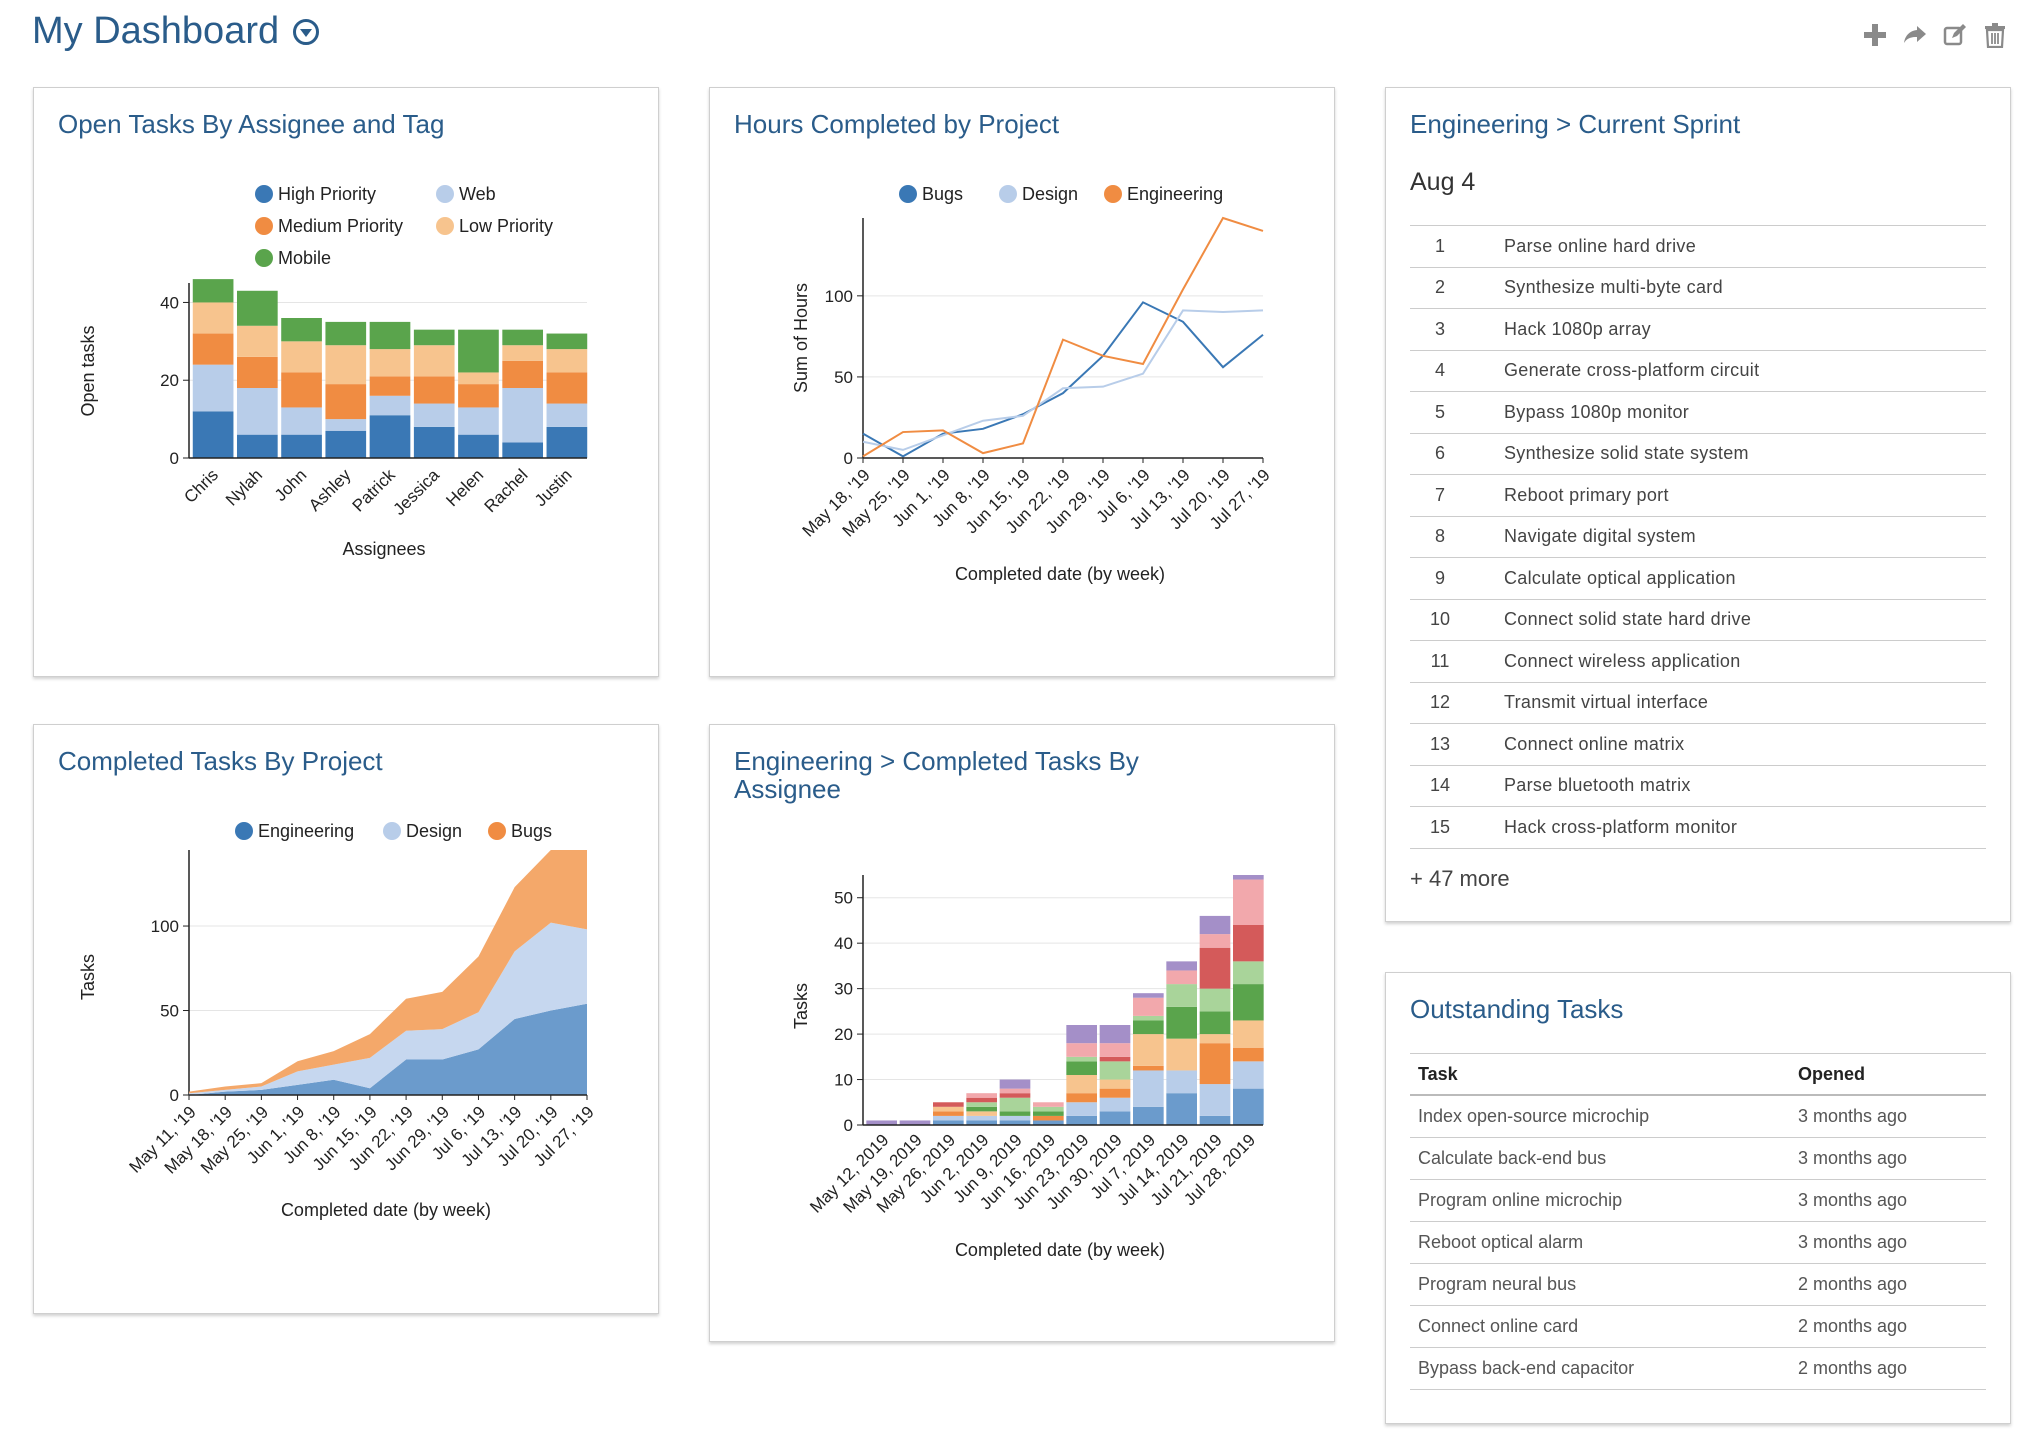  What do you see at coordinates (251, 124) in the screenshot?
I see `widget-title: Open Tasks By Assignee and Tag` at bounding box center [251, 124].